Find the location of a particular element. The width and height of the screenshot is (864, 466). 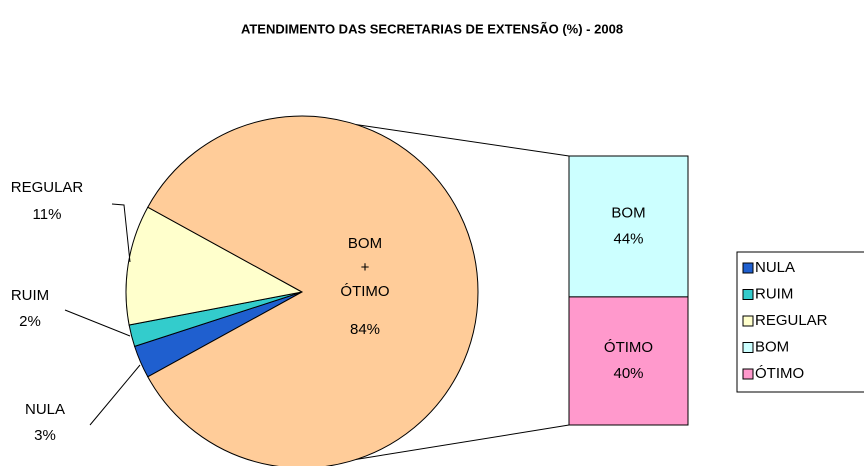

legend-box is located at coordinates (800, 322).